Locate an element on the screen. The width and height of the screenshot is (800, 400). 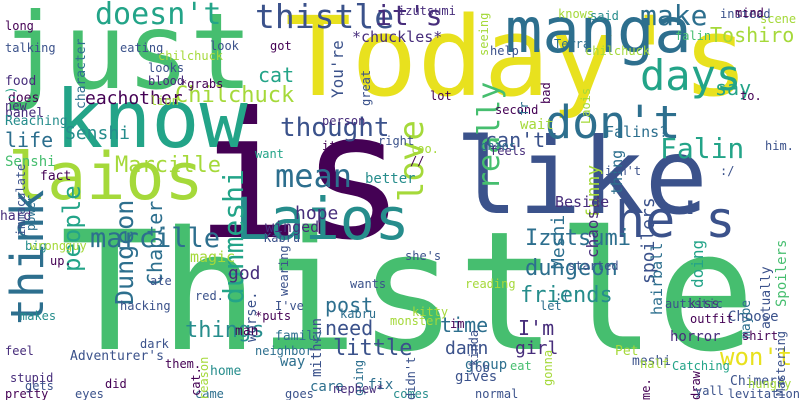
word-too: too. is located at coordinates (424, 149).